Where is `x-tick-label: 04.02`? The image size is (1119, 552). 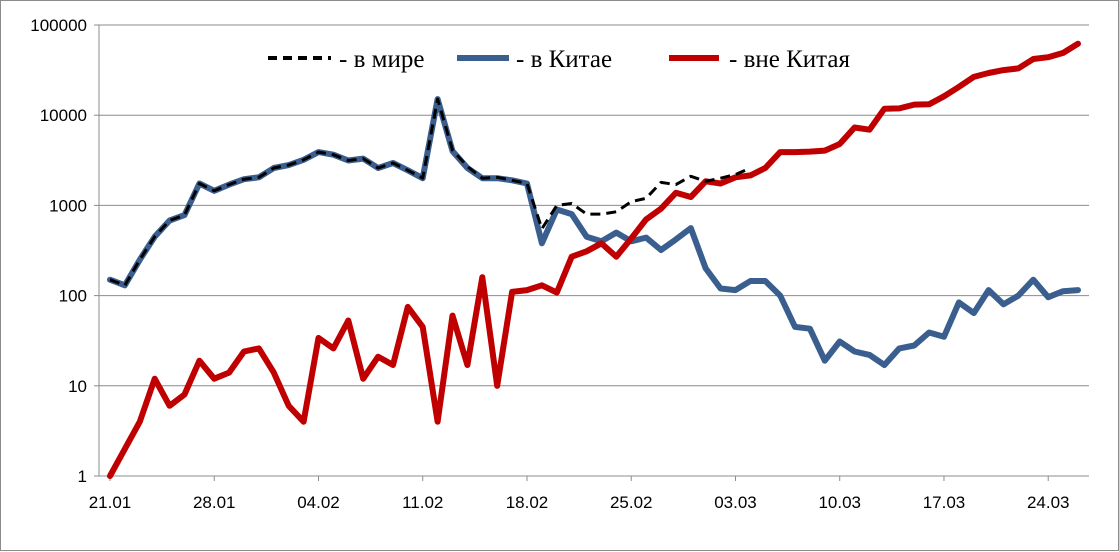
x-tick-label: 04.02 is located at coordinates (318, 502).